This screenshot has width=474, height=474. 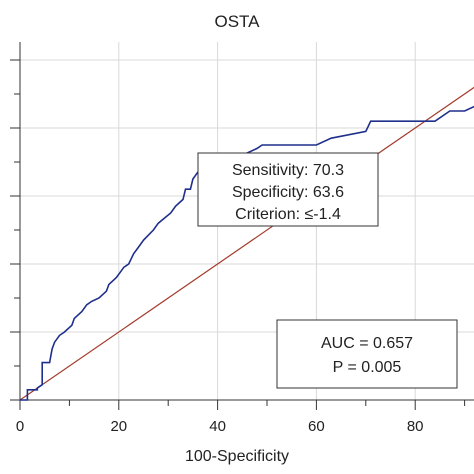 What do you see at coordinates (415, 426) in the screenshot?
I see `x-tick-label: 80` at bounding box center [415, 426].